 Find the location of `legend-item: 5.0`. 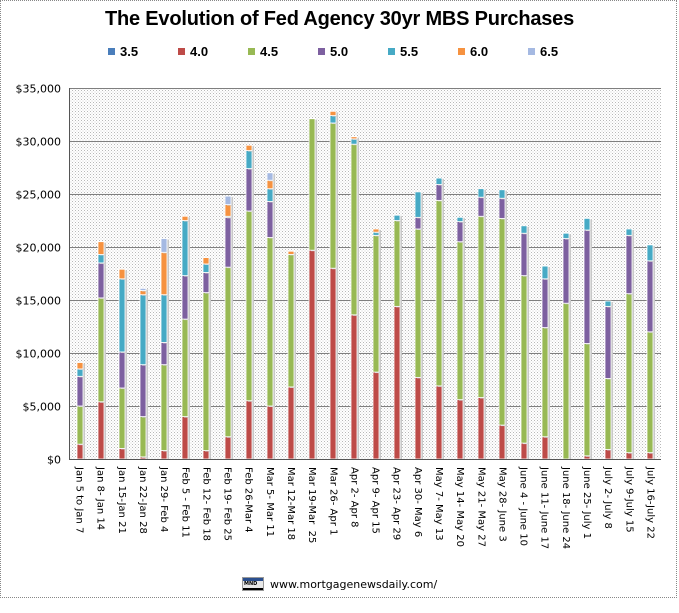

legend-item: 5.0 is located at coordinates (333, 51).